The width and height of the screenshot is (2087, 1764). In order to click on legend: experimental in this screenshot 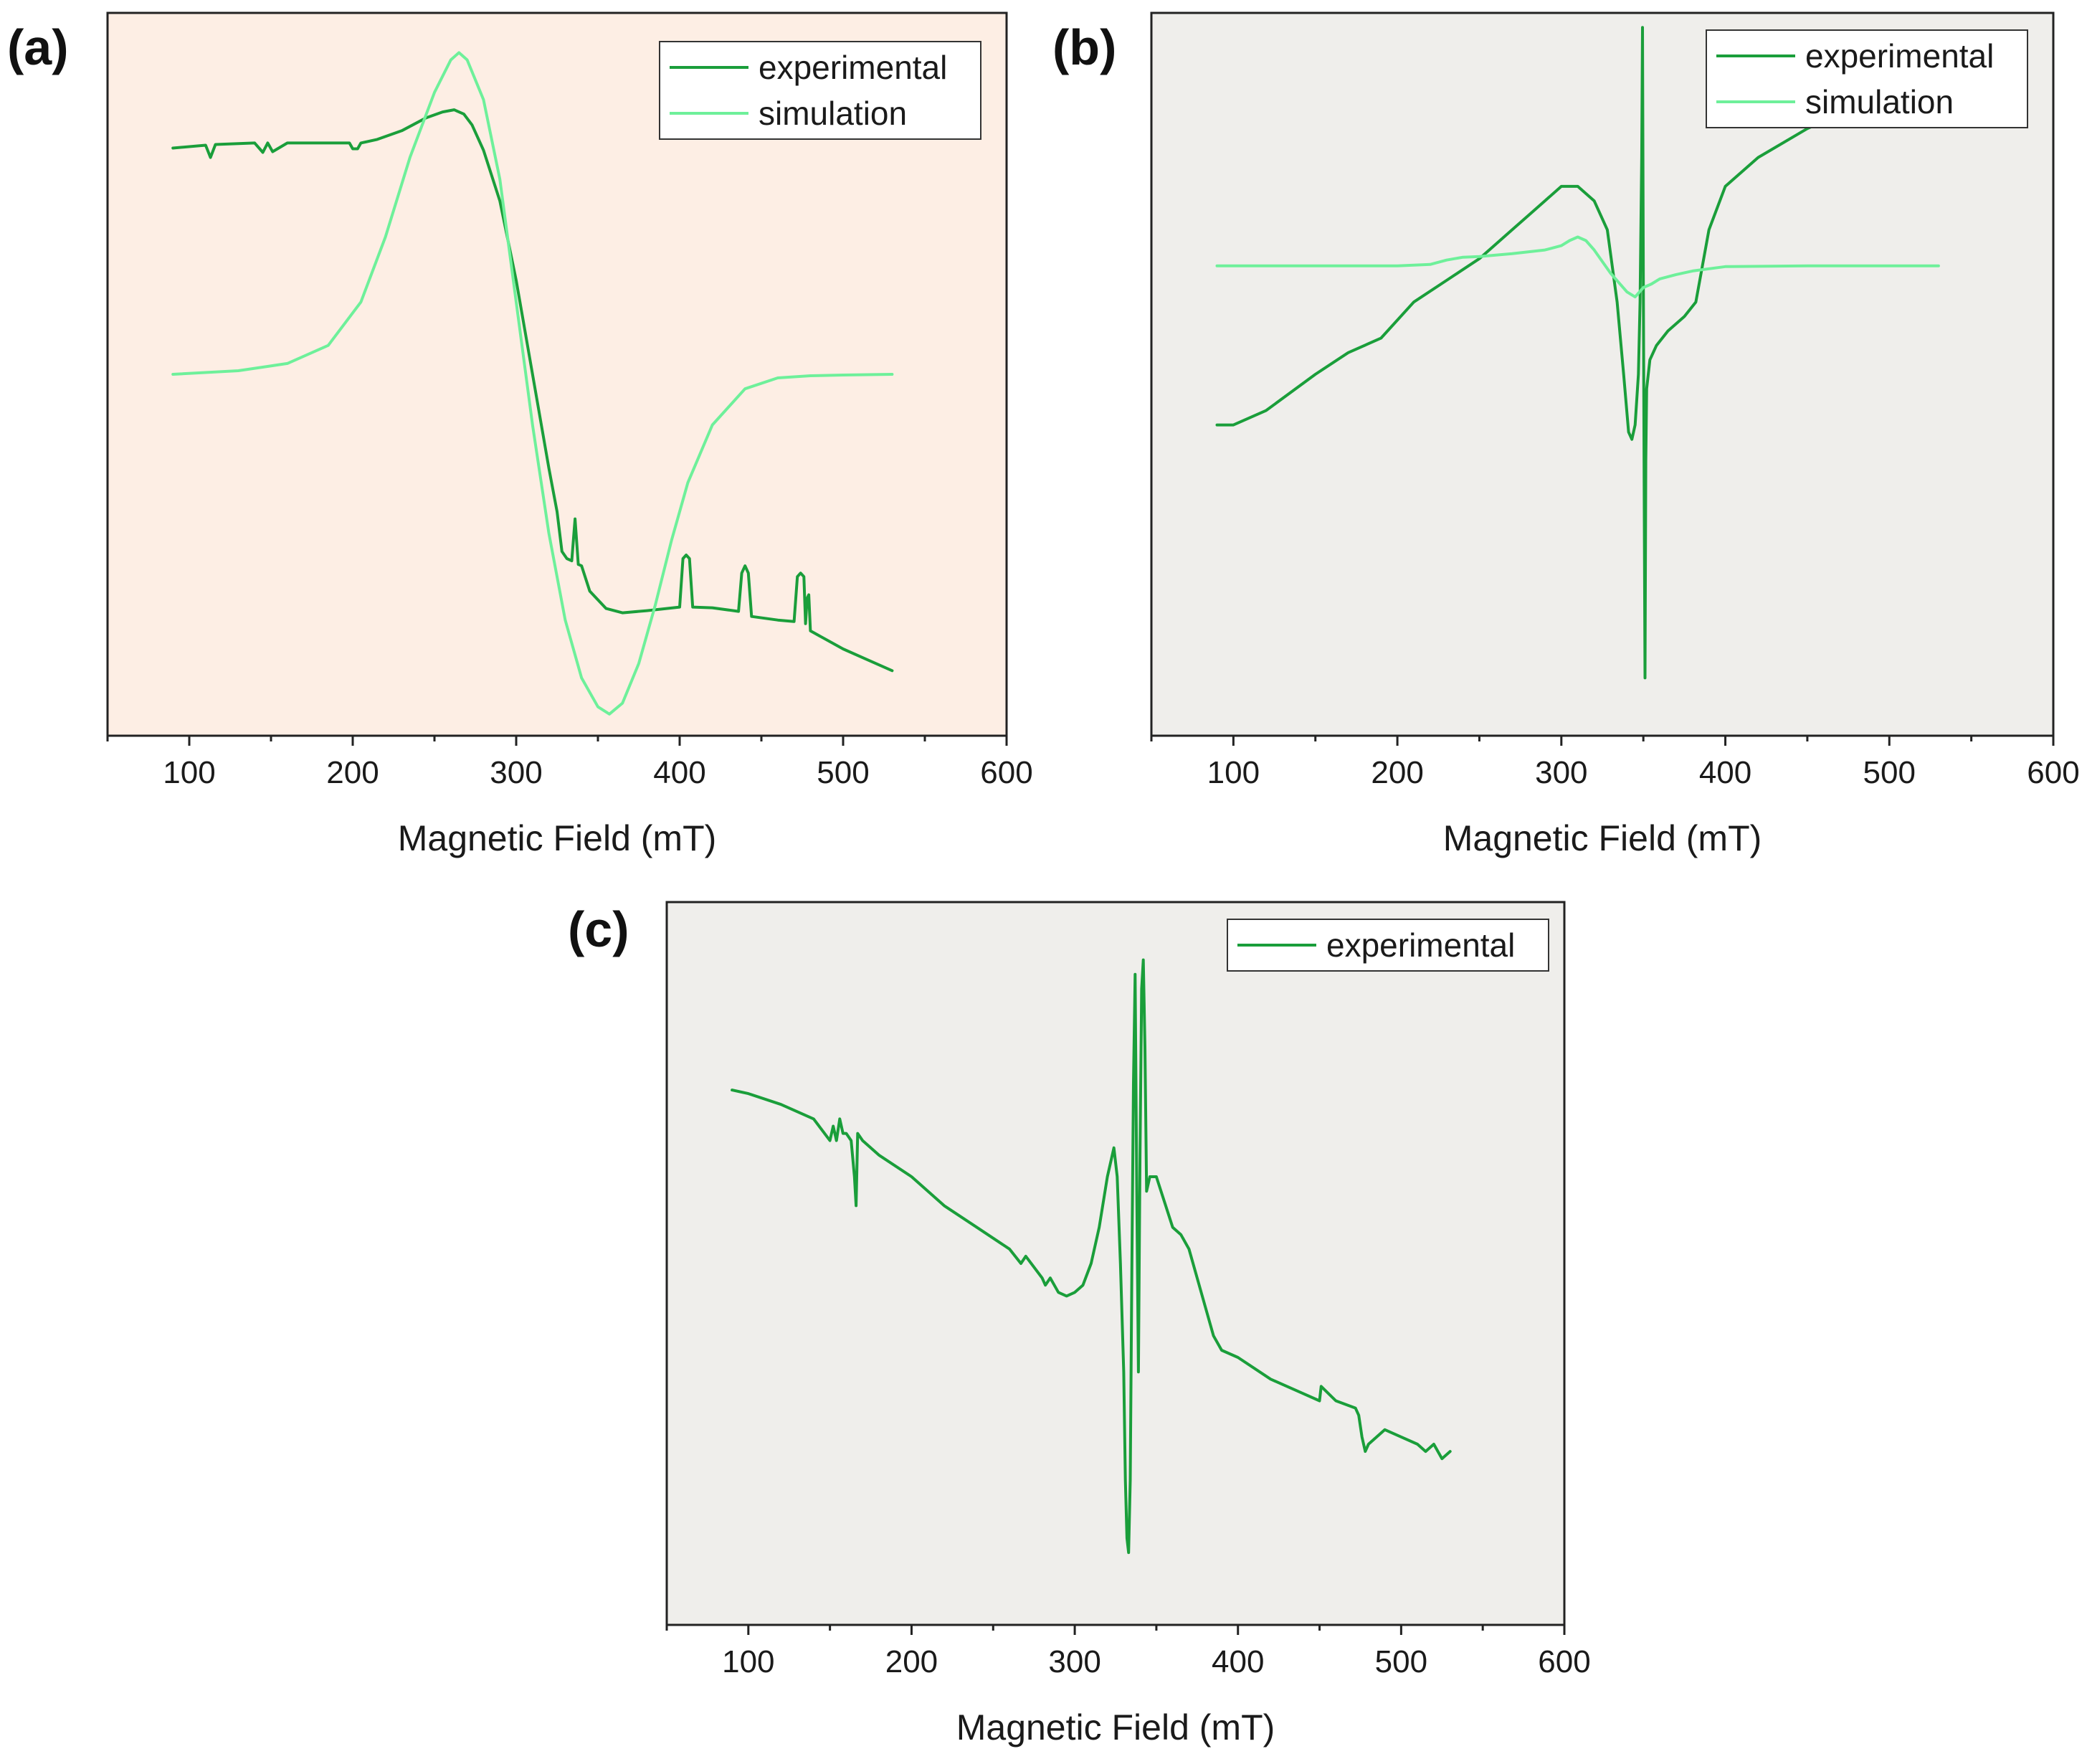, I will do `click(1388, 945)`.